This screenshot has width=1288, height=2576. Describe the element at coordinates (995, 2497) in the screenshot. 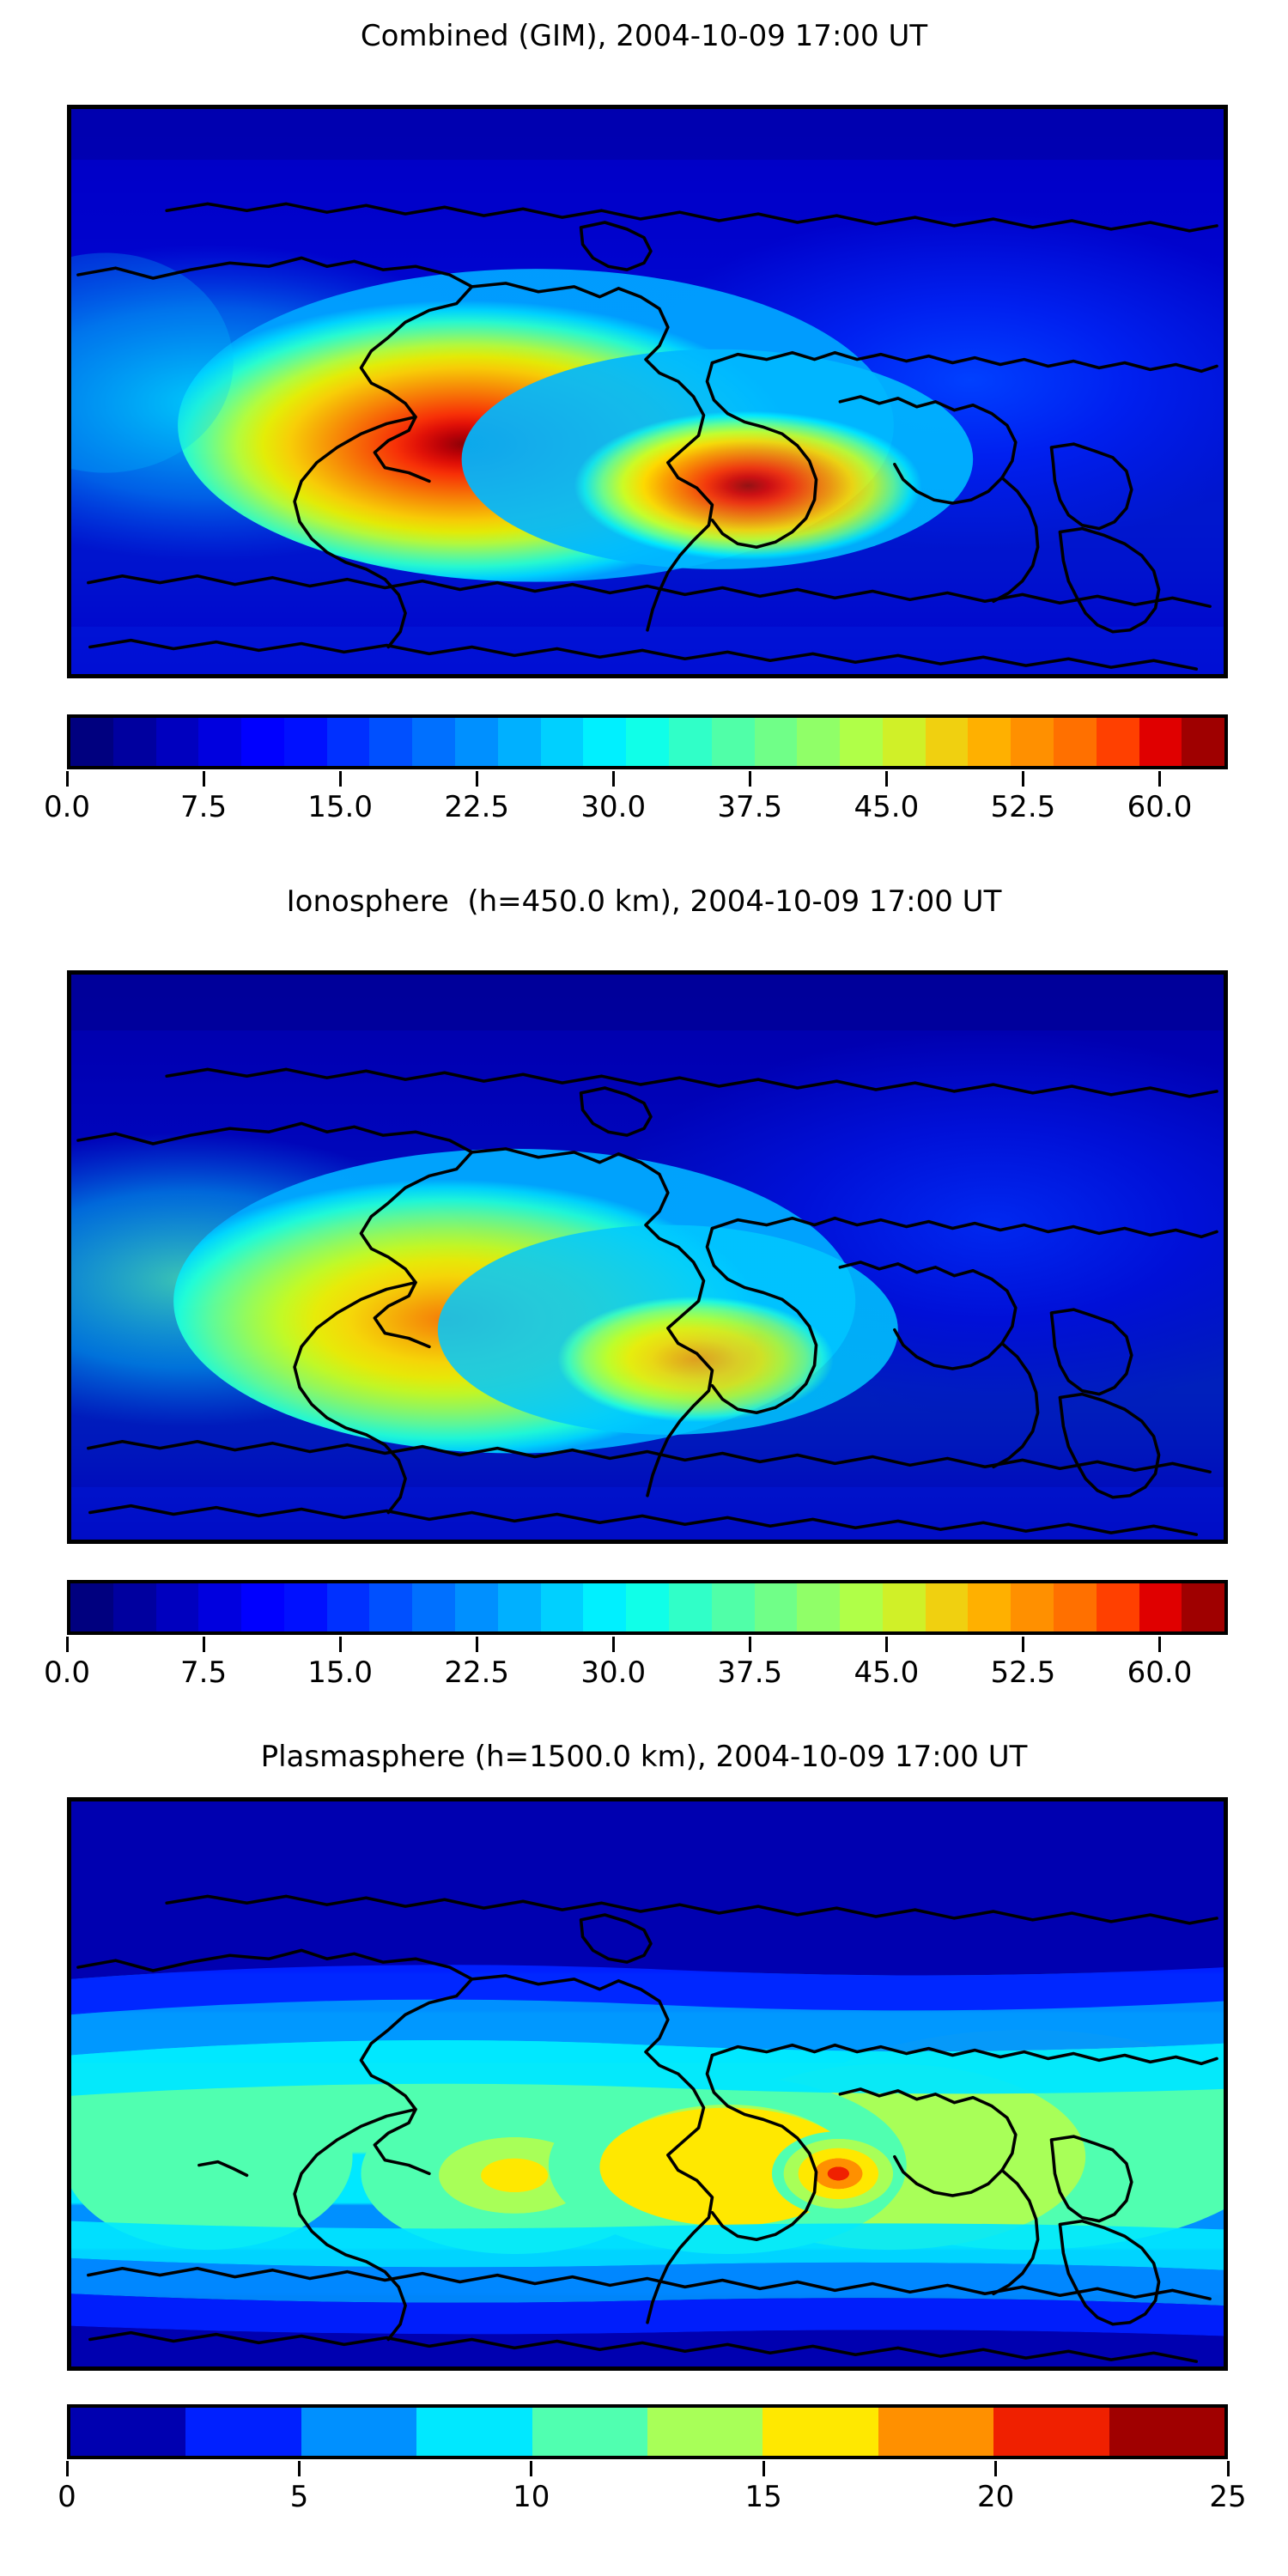

I see `colorbar-tick-label: 20` at that location.